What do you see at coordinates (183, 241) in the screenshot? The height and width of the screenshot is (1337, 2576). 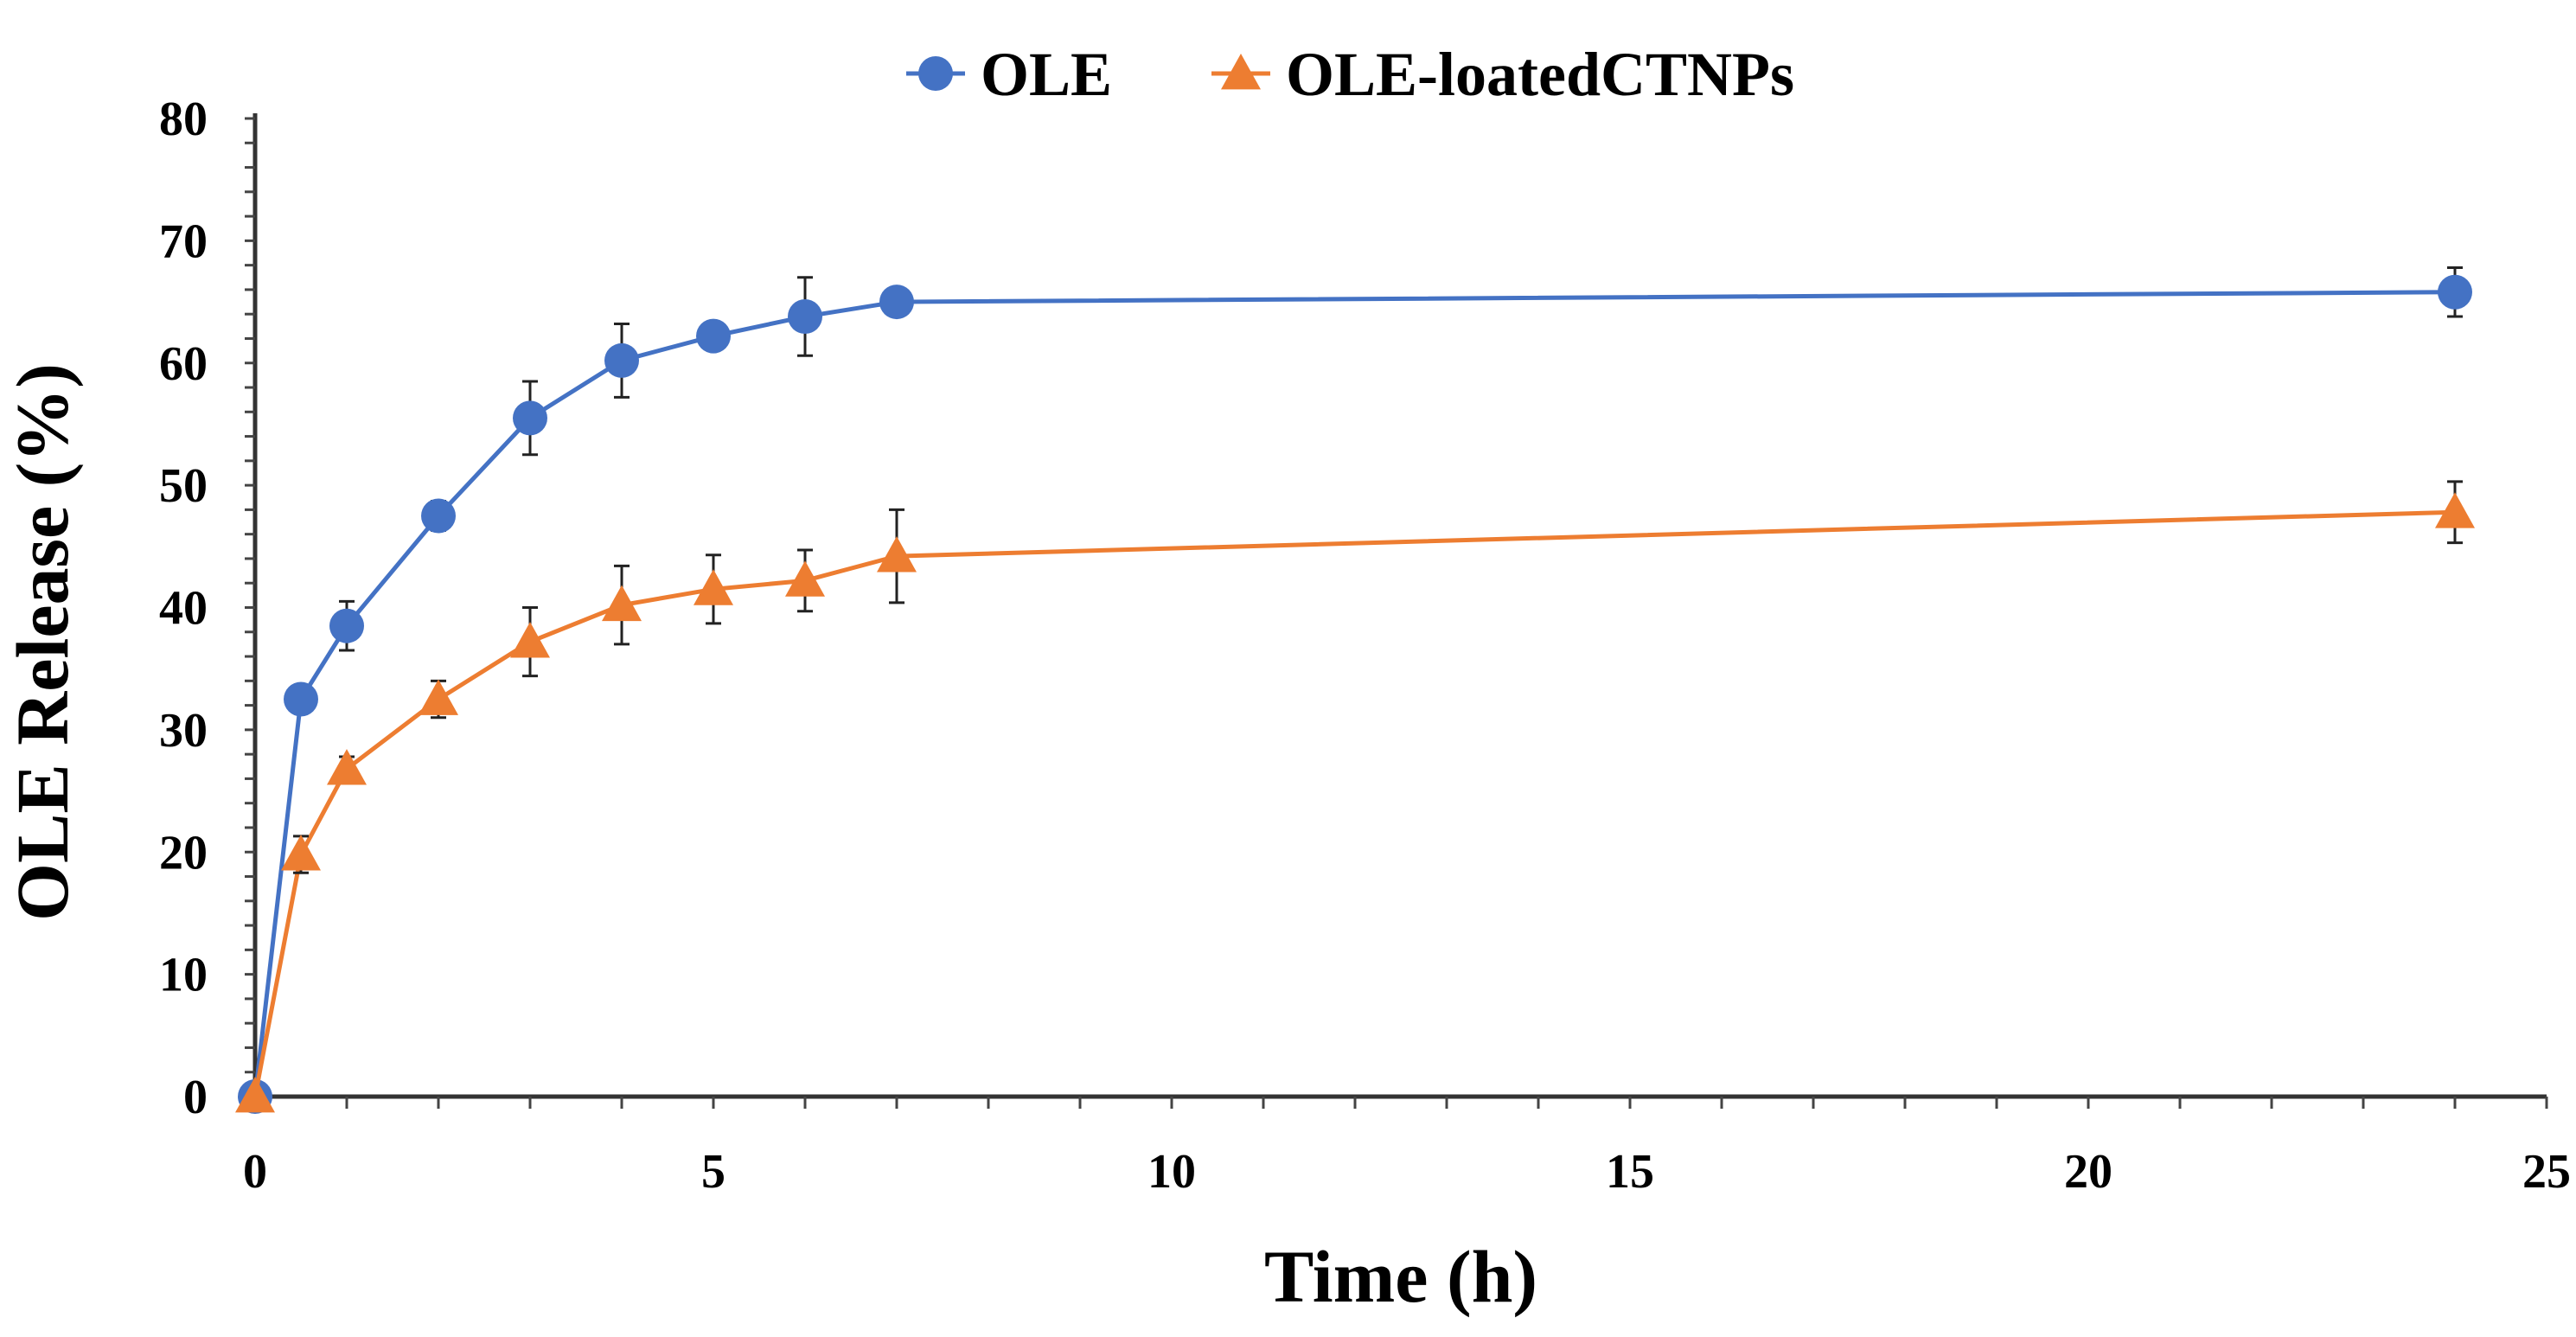 I see `y-tick-label: 70` at bounding box center [183, 241].